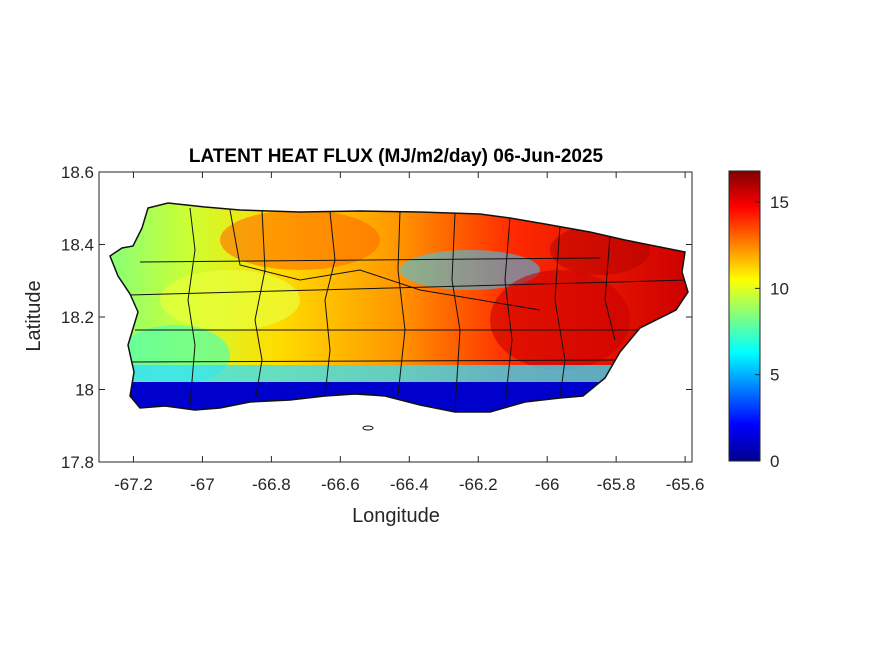 The width and height of the screenshot is (875, 656). Describe the element at coordinates (685, 484) in the screenshot. I see `x-tick-label: -65.6` at that location.